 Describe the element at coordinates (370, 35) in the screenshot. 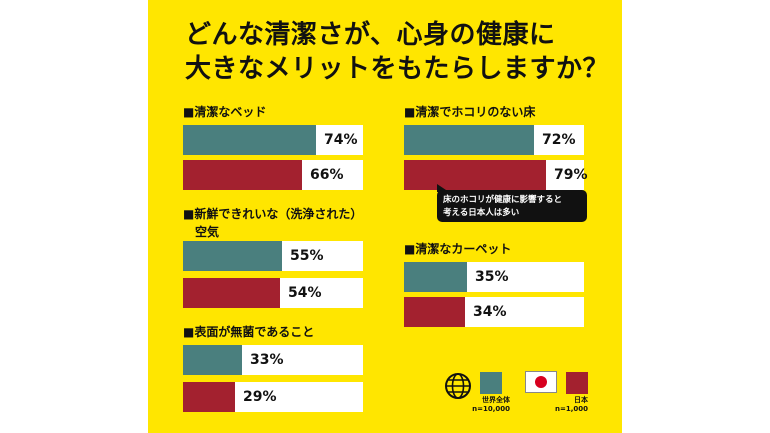

I see `title-line-1: どんな清潔さが、心身の健康に` at that location.